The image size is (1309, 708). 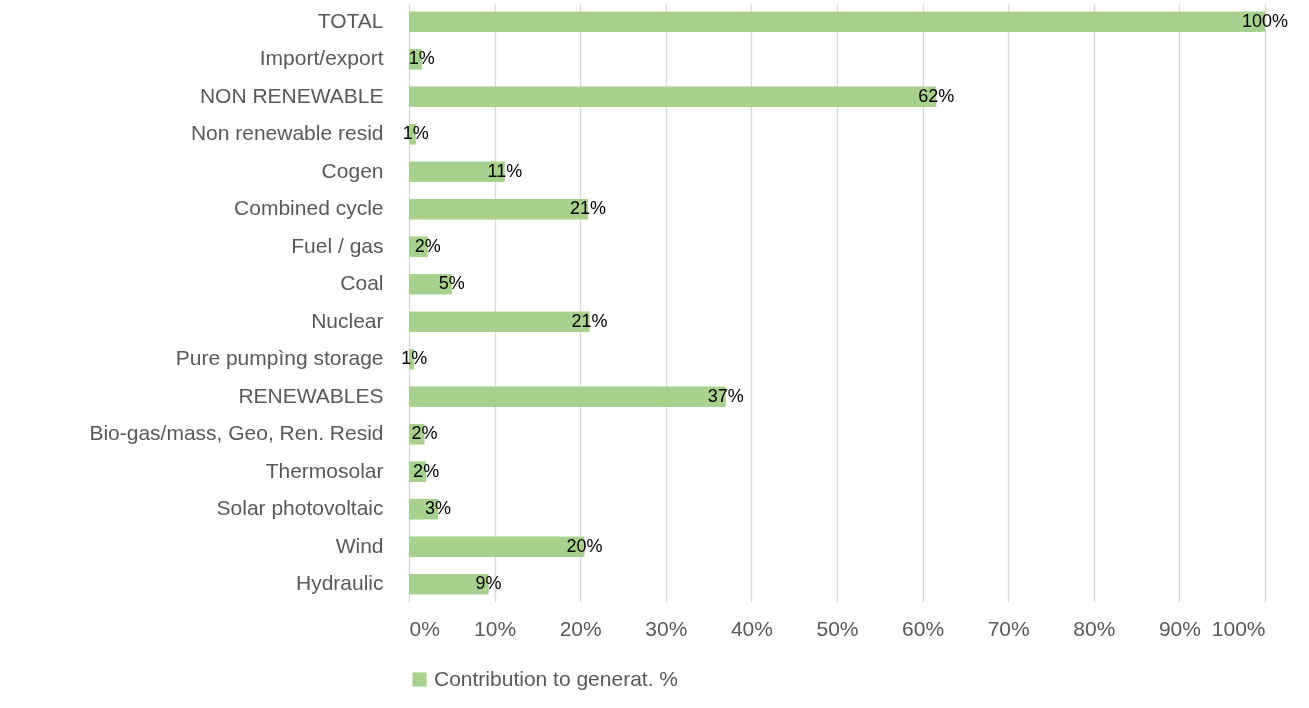 I want to click on x-tick-label: 60%, so click(x=923, y=628).